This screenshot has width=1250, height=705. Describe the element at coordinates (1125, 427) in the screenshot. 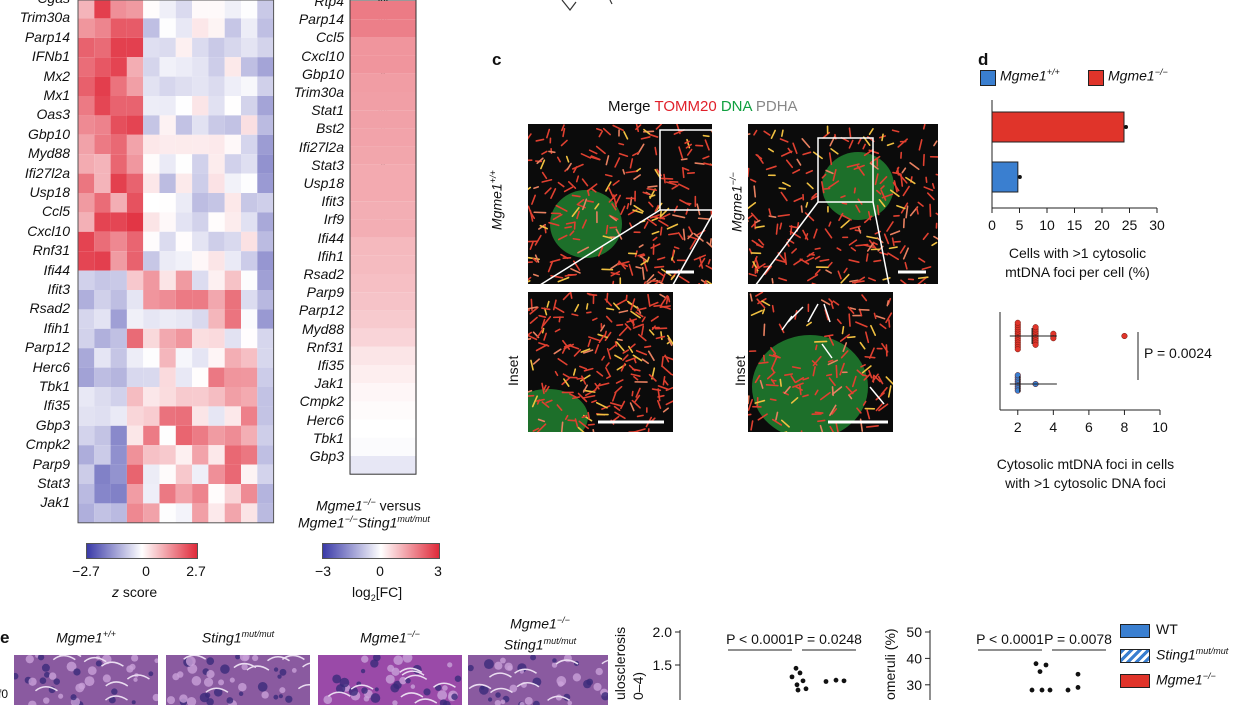

I see `scatter-x-tick: 8` at that location.